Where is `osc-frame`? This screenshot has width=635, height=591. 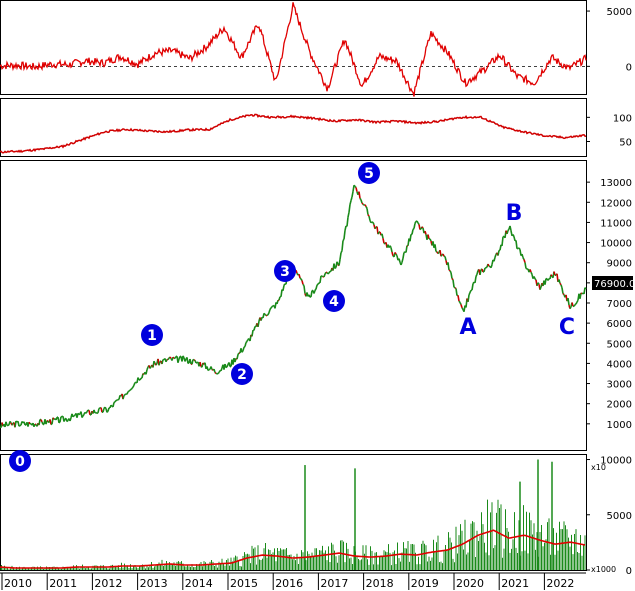
osc-frame is located at coordinates (293, 47).